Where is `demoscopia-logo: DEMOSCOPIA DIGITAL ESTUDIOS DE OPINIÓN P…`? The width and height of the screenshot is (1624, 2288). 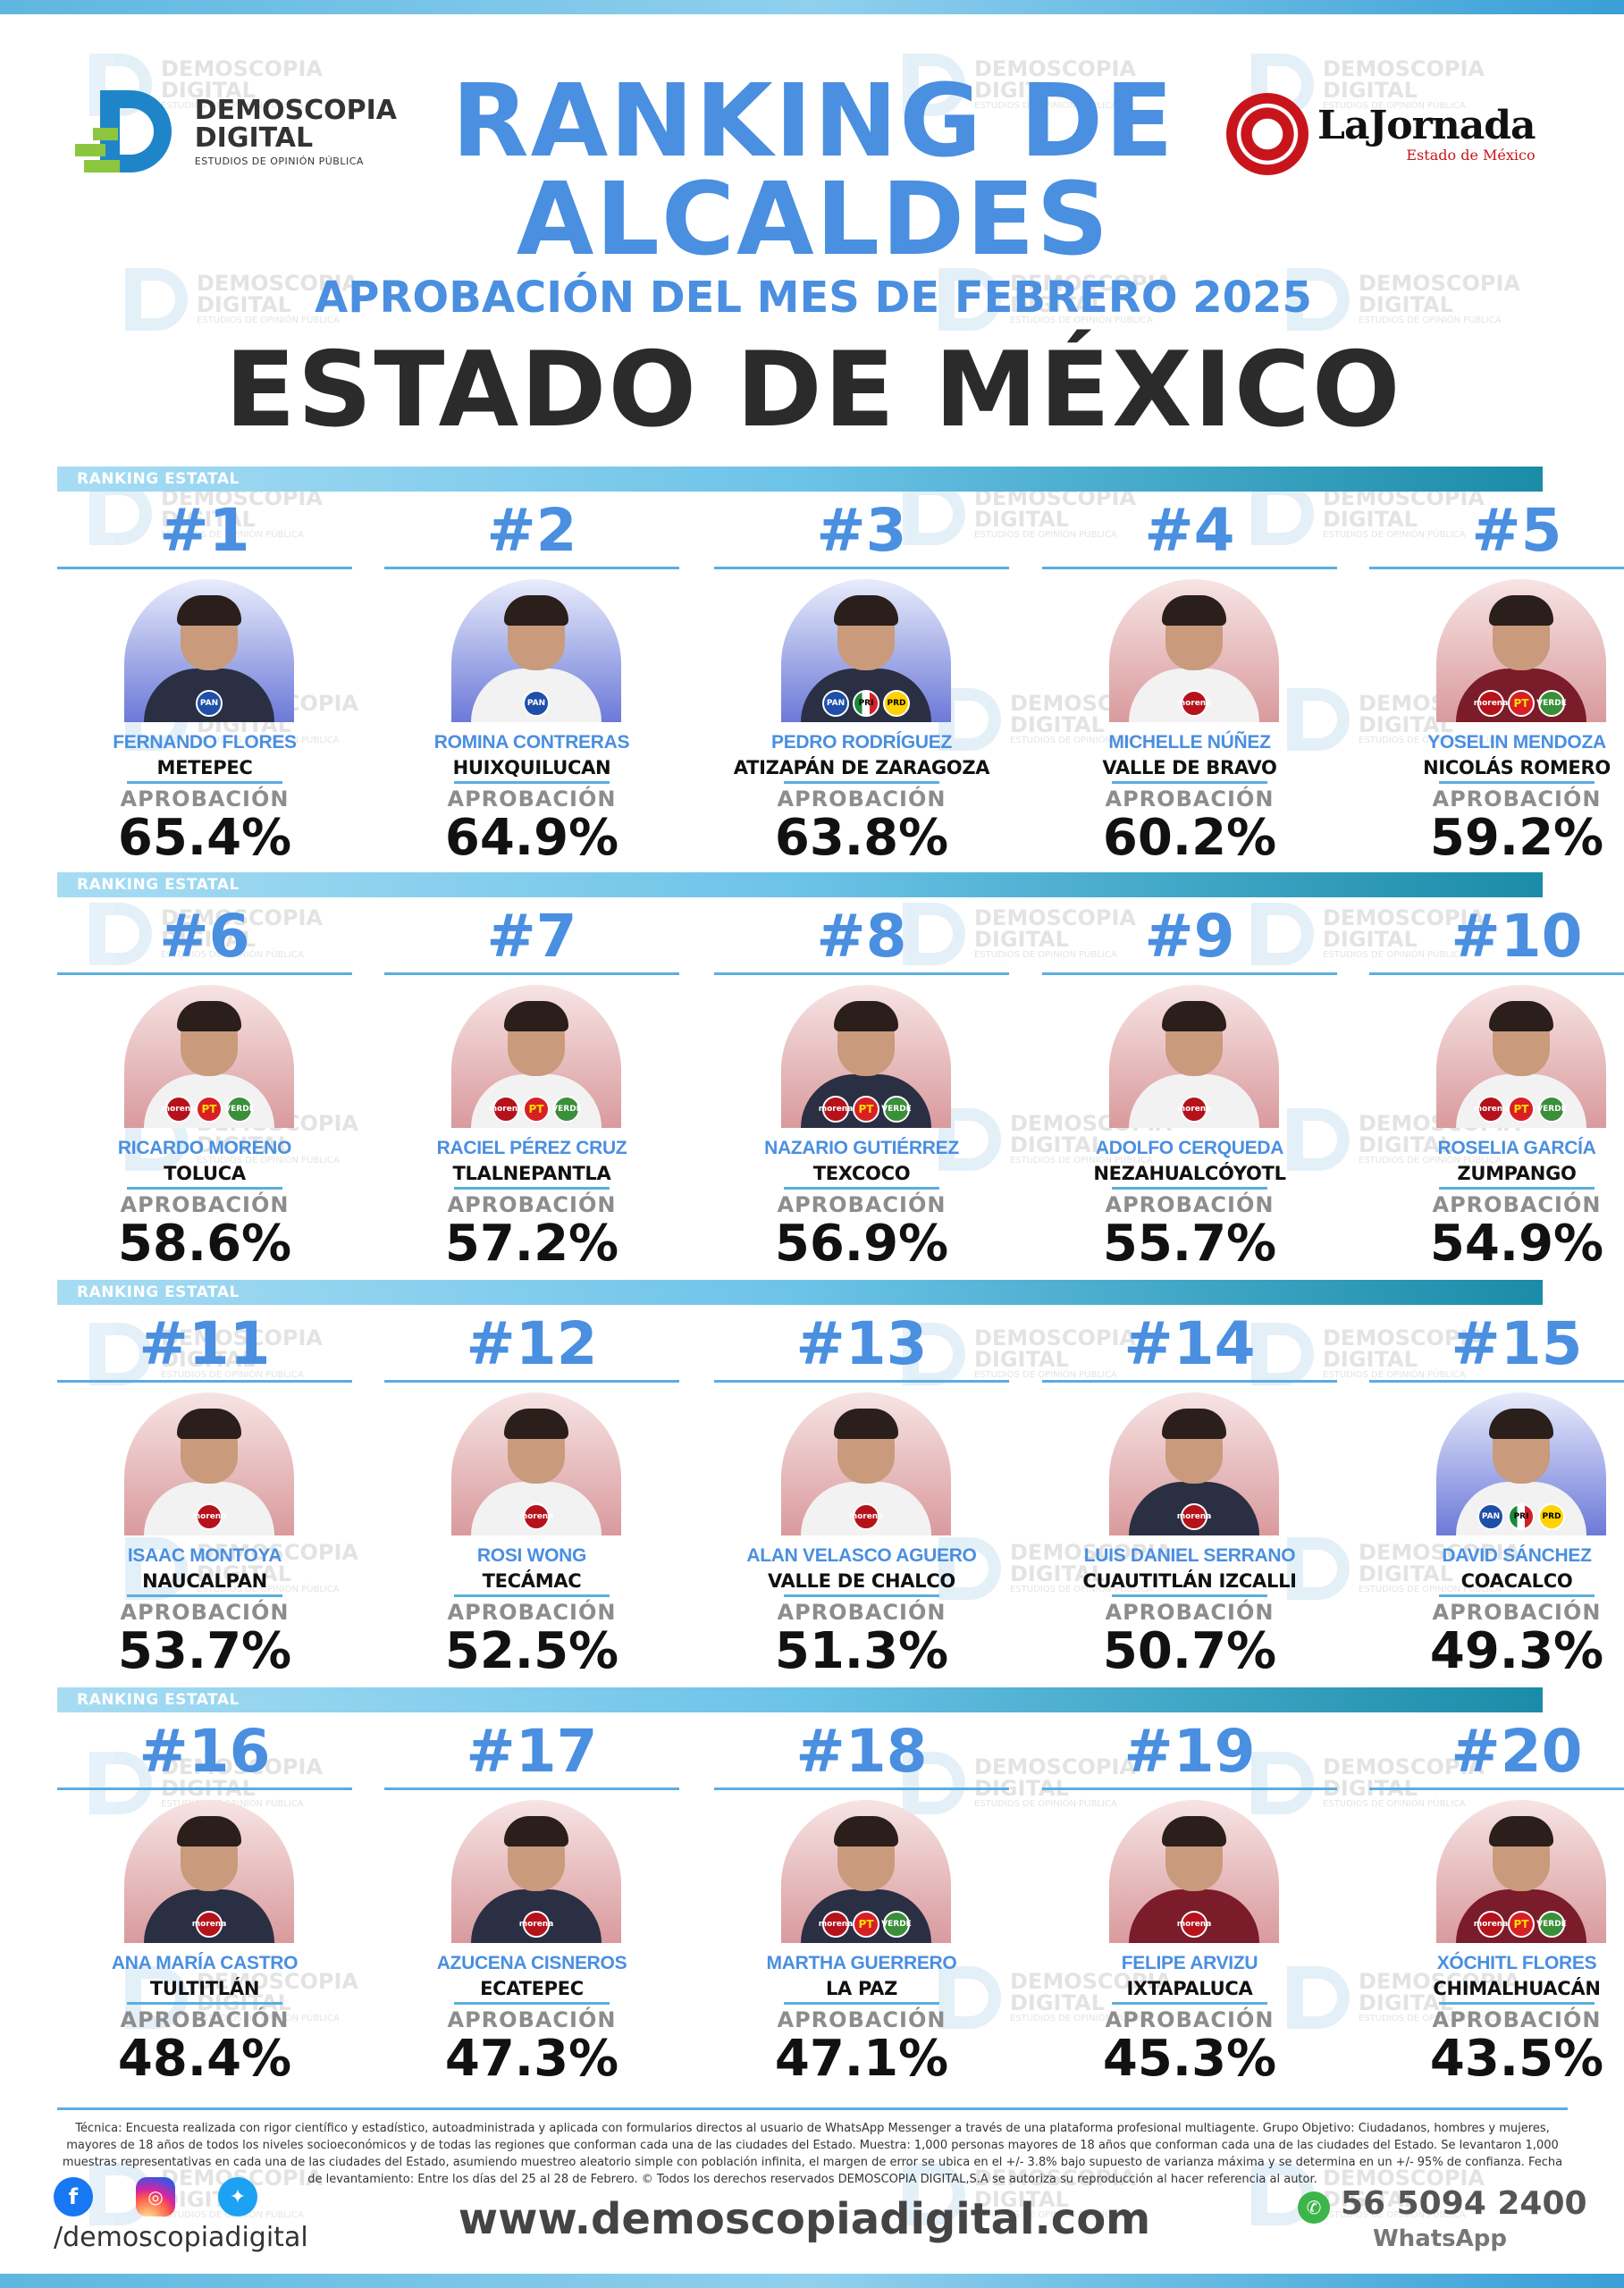
demoscopia-logo: DEMOSCOPIA DIGITAL ESTUDIOS DE OPINIÓN P… is located at coordinates (236, 132).